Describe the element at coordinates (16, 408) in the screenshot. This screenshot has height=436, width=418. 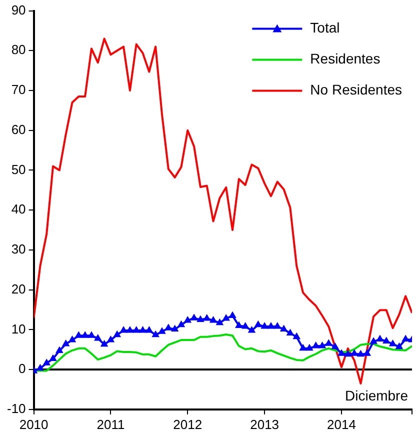
I see `y-tick-label: -10` at that location.